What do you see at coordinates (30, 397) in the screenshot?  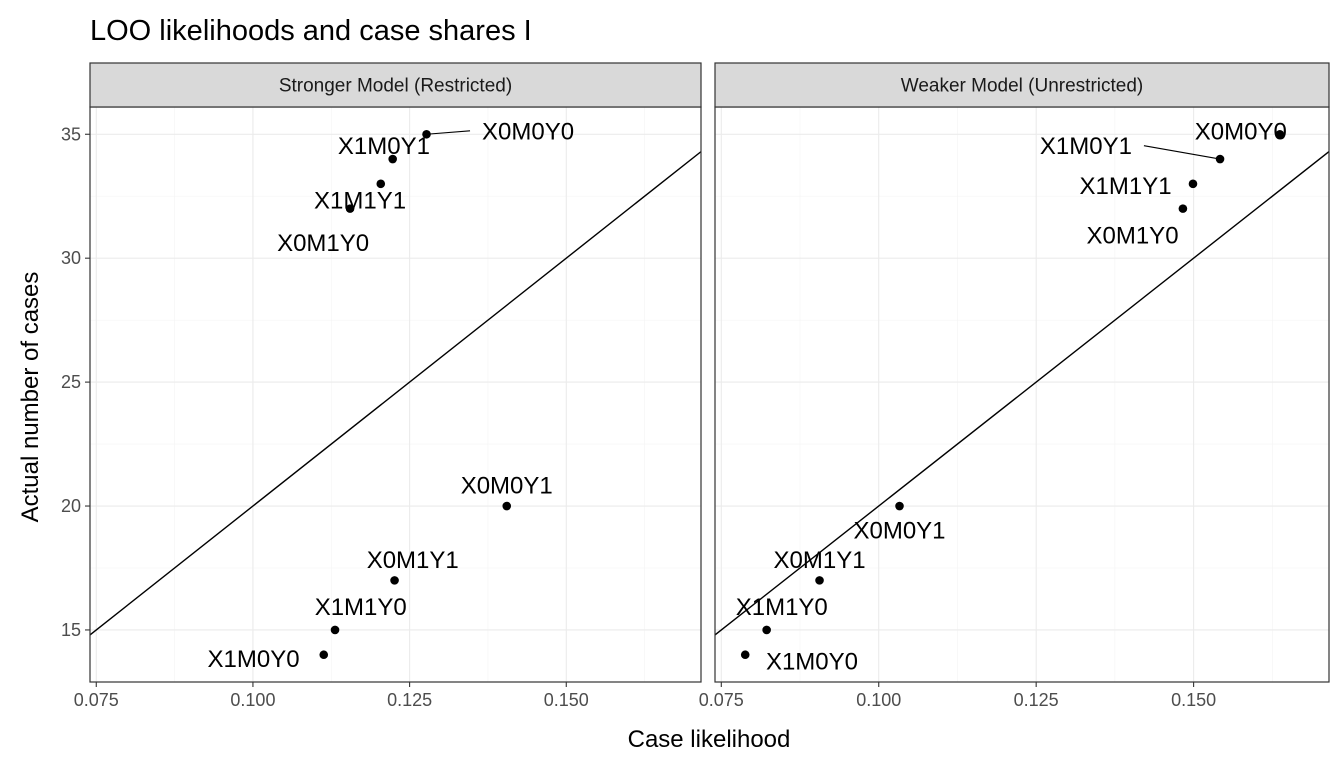 I see `y-axis-title: Actual number of cases` at bounding box center [30, 397].